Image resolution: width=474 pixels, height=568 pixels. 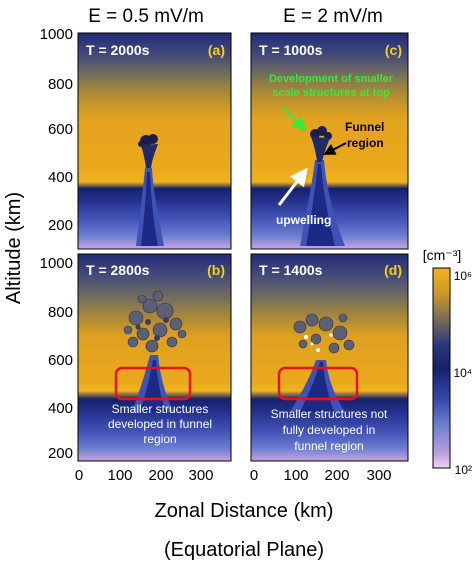 I want to click on column-title-right: E = 2 mV/m, so click(x=333, y=16).